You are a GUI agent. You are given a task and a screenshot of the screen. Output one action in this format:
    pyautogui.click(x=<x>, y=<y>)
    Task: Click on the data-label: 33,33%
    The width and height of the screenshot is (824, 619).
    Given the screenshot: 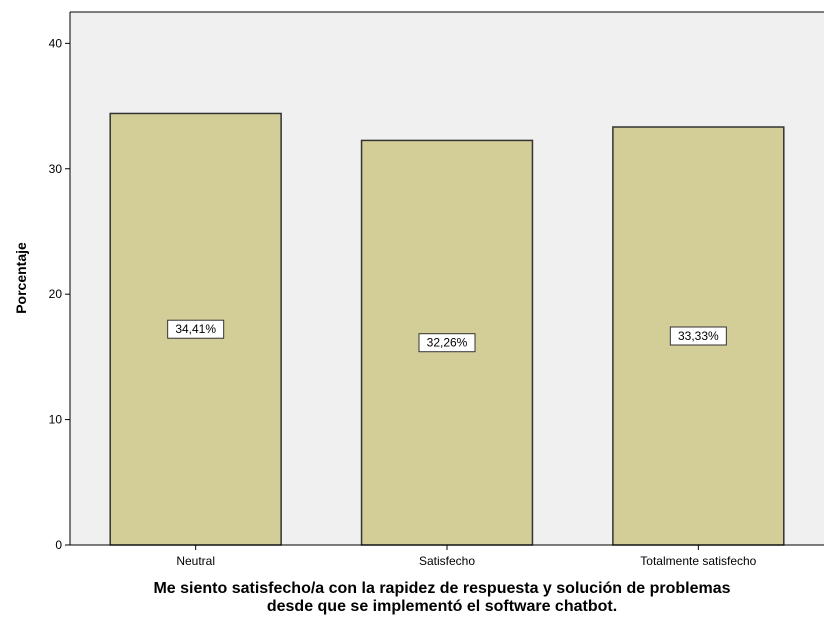 What is the action you would take?
    pyautogui.click(x=698, y=336)
    